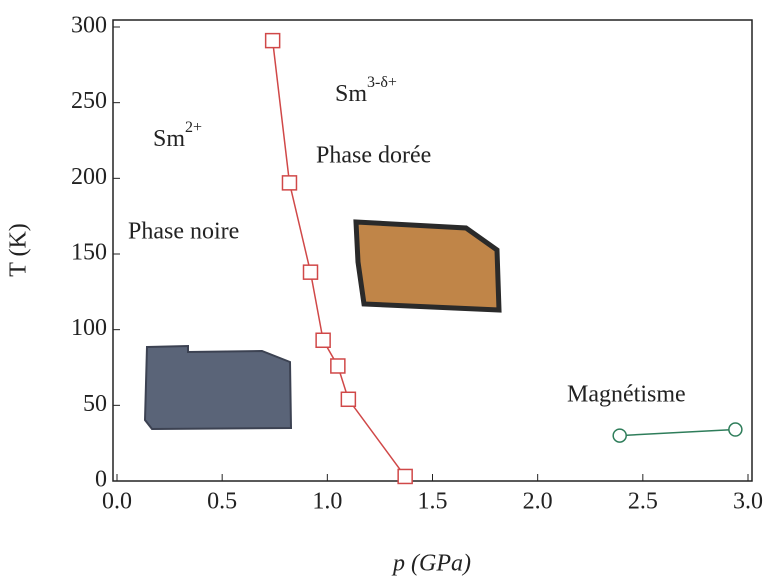 This screenshot has width=766, height=581. What do you see at coordinates (643, 502) in the screenshot?
I see `x-tick-label: 2.5` at bounding box center [643, 502].